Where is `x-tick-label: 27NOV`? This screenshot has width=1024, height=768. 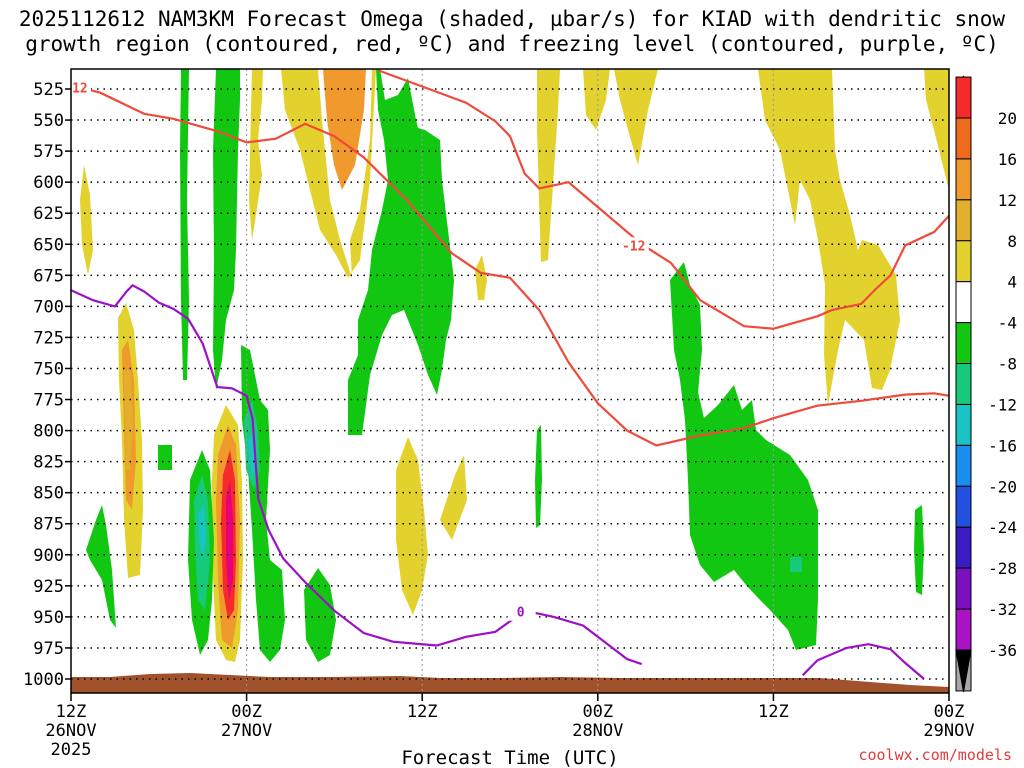 x-tick-label: 27NOV is located at coordinates (246, 731).